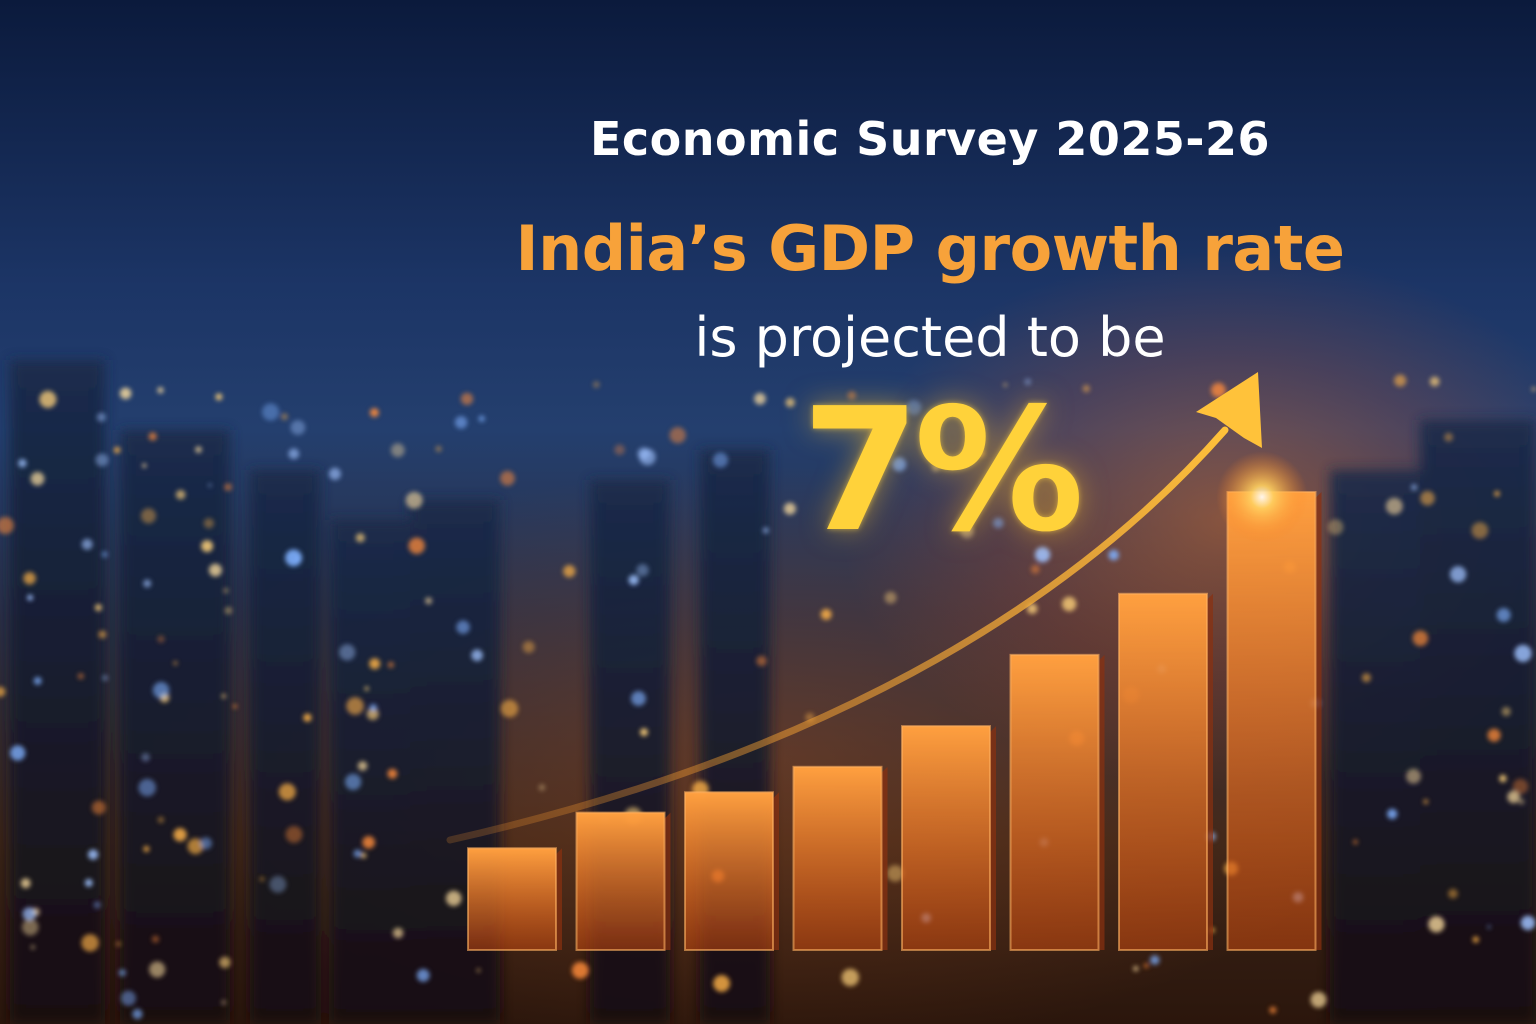 Image resolution: width=1536 pixels, height=1024 pixels. Describe the element at coordinates (930, 248) in the screenshot. I see `gdp-headline: India’s GDP growth rate` at that location.